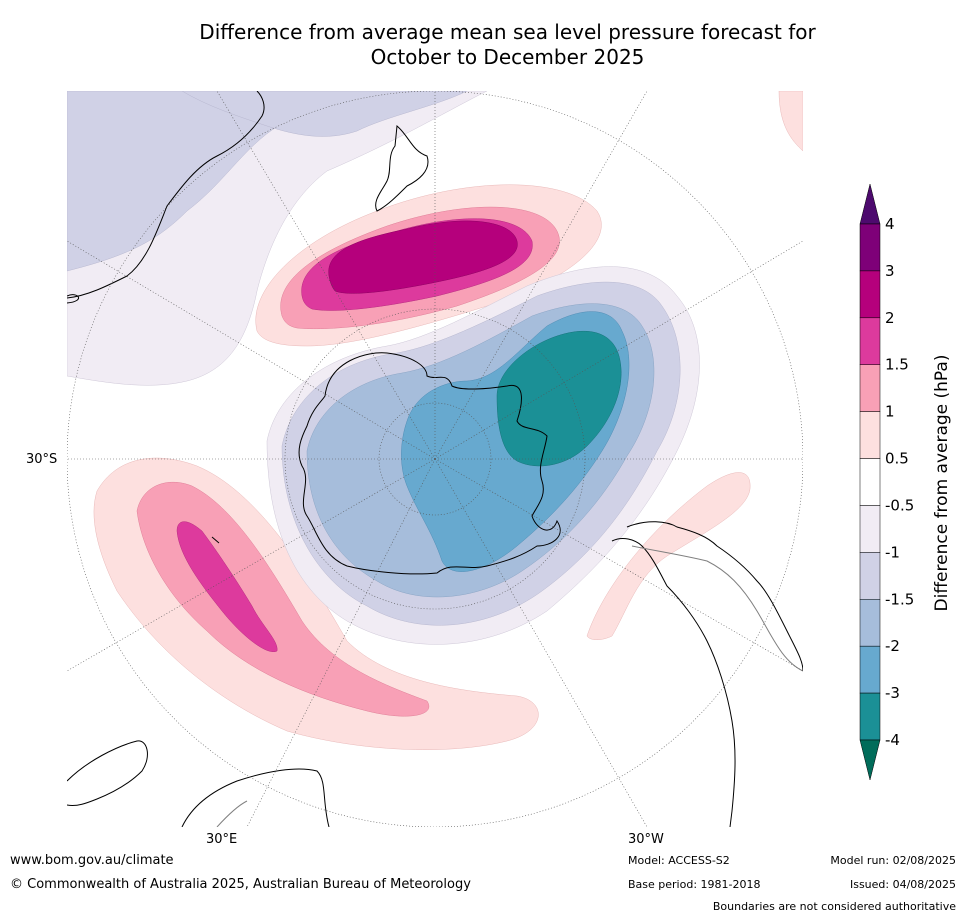  Describe the element at coordinates (897, 365) in the screenshot. I see `colorbar-tick-label: 1.5` at that location.